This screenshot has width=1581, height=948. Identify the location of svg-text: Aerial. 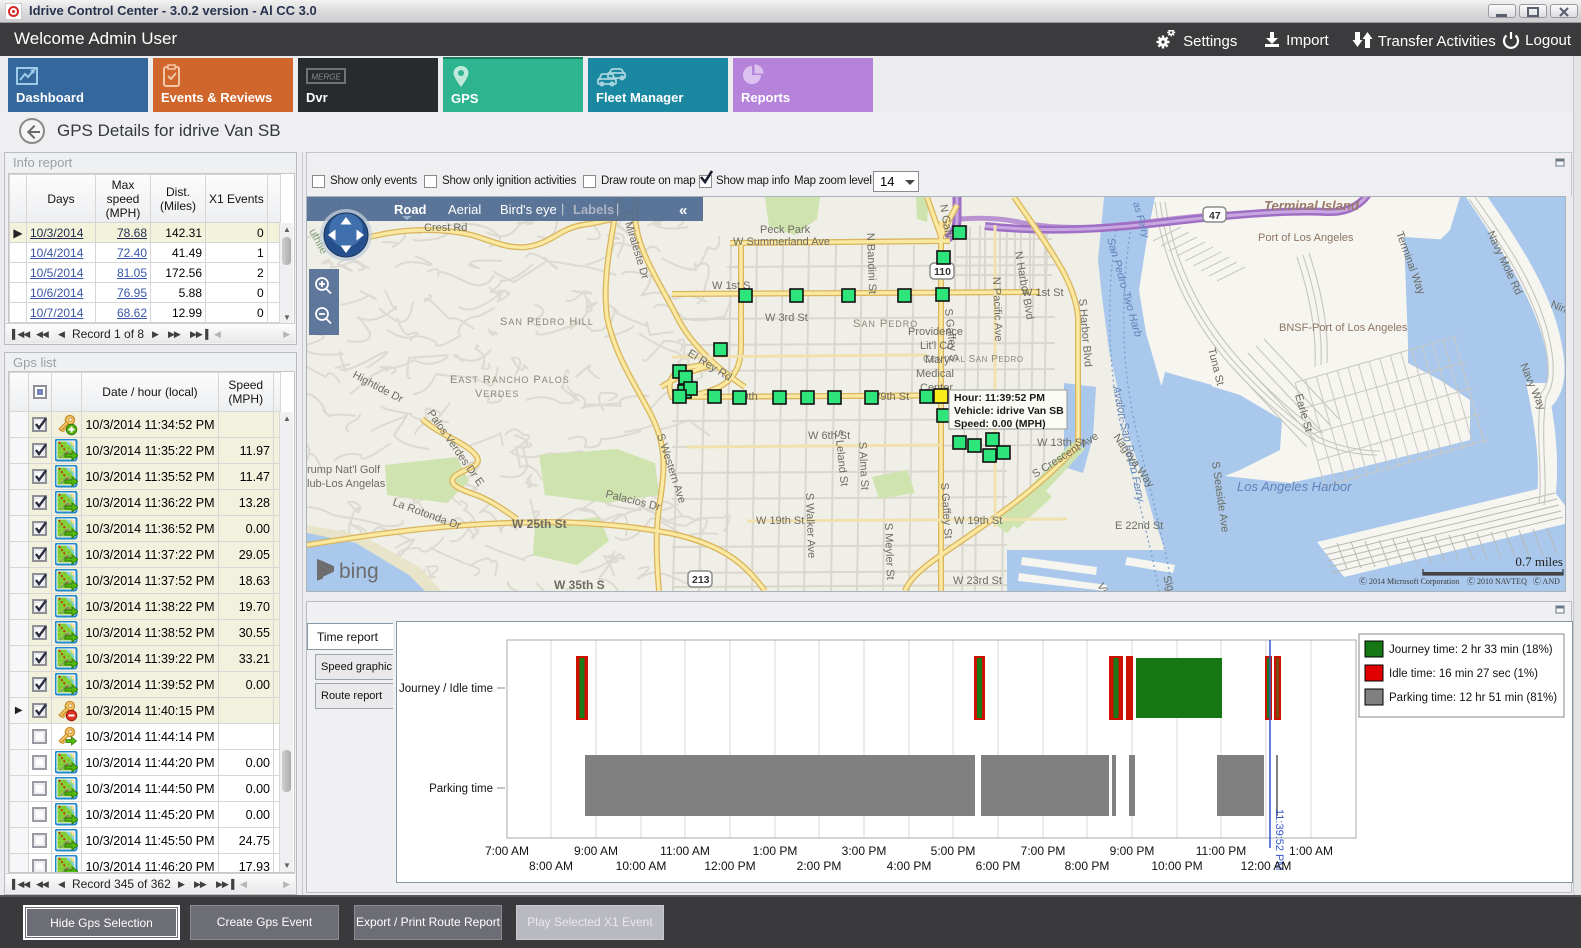
(464, 209).